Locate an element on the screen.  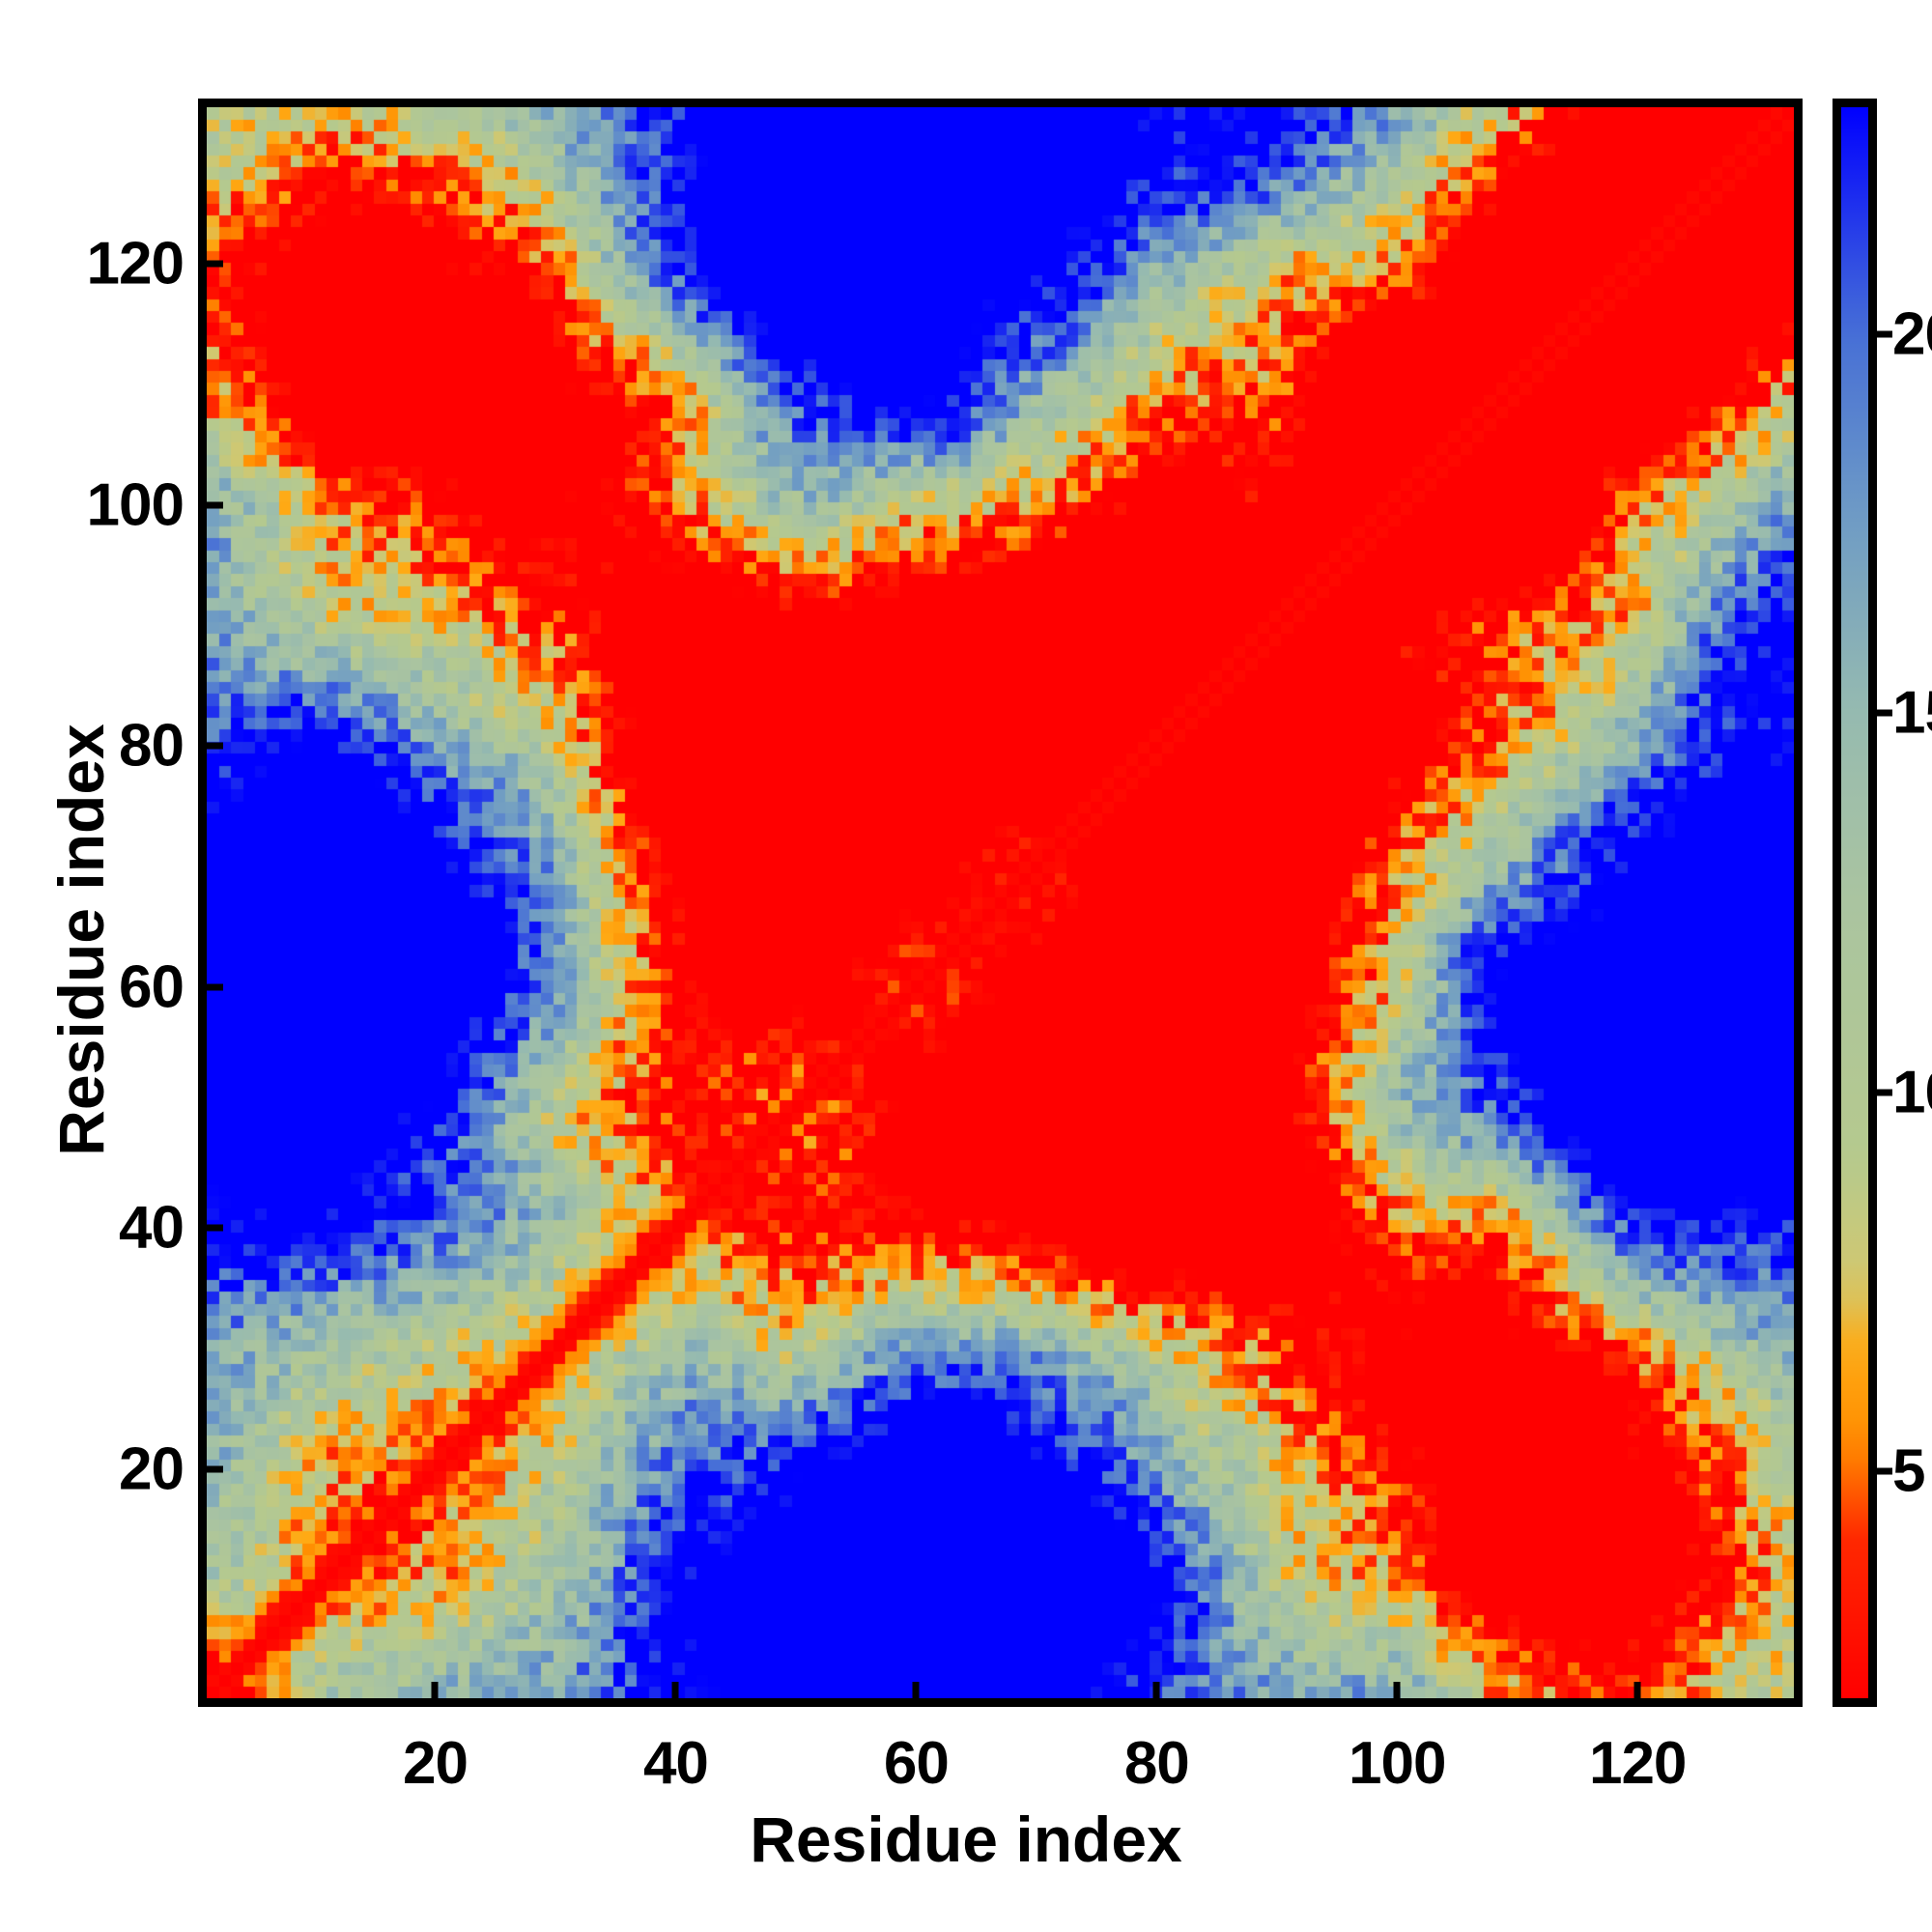
y-tick-label: 100 is located at coordinates (135, 505).